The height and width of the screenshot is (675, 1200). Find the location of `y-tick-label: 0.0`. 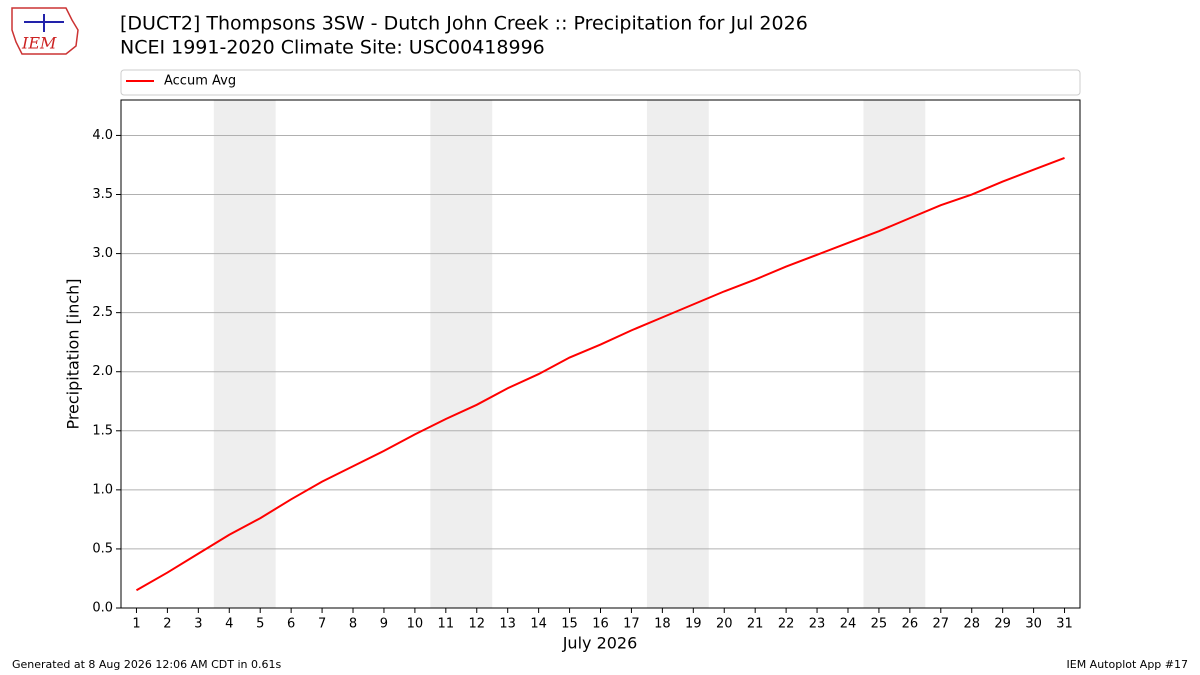

y-tick-label: 0.0 is located at coordinates (102, 608).